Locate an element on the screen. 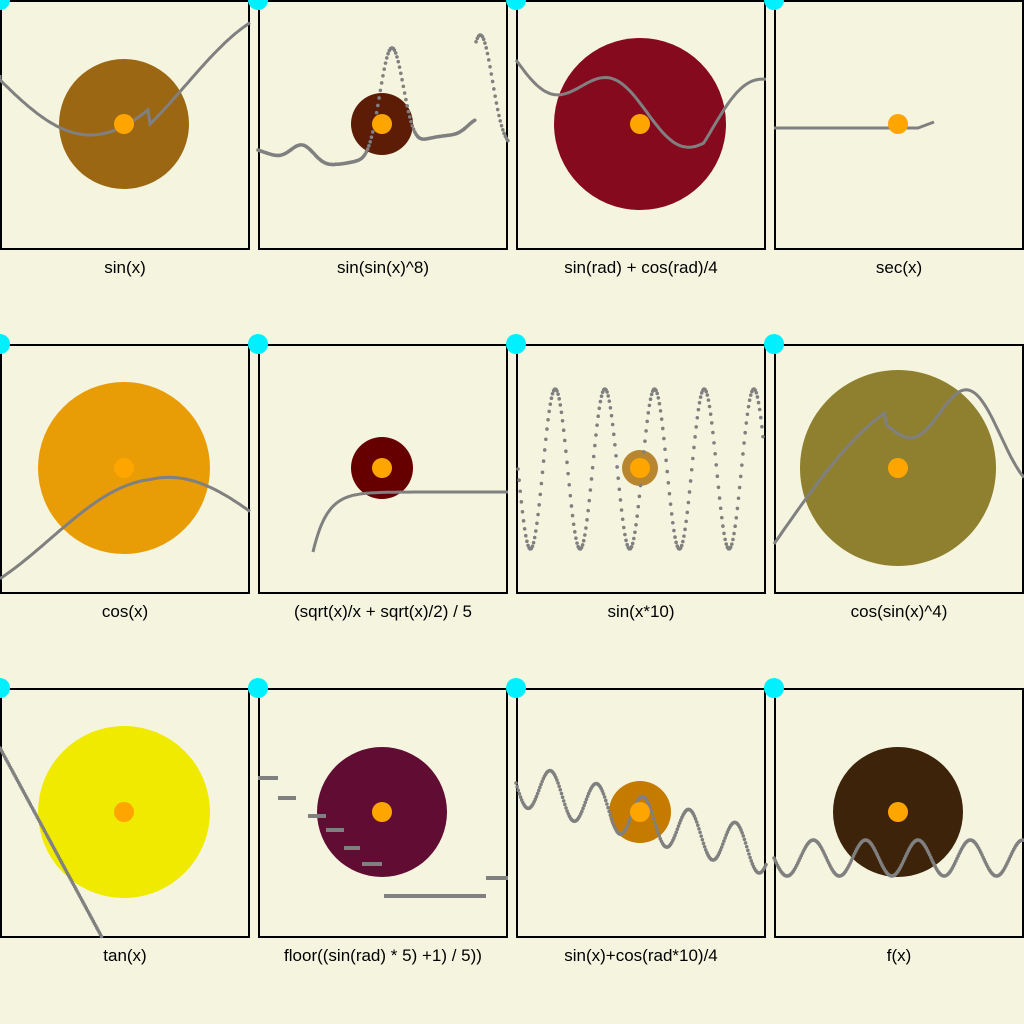 The width and height of the screenshot is (1024, 1024). function-cell-12: f(x) is located at coordinates (898, 828).